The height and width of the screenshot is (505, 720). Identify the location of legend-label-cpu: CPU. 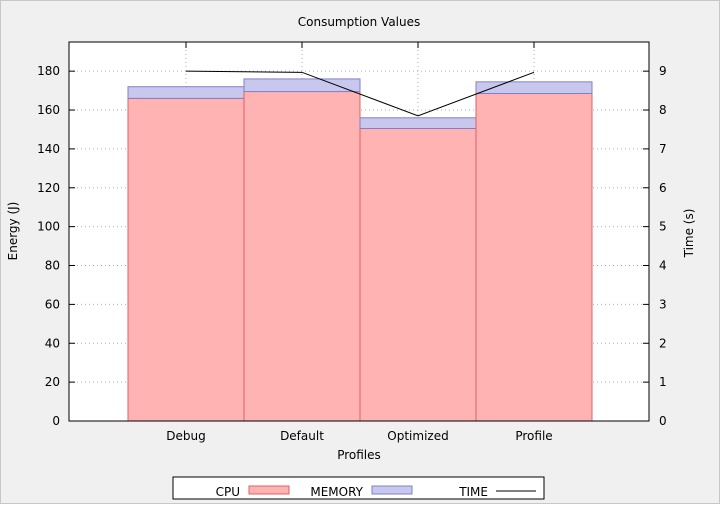
(228, 492).